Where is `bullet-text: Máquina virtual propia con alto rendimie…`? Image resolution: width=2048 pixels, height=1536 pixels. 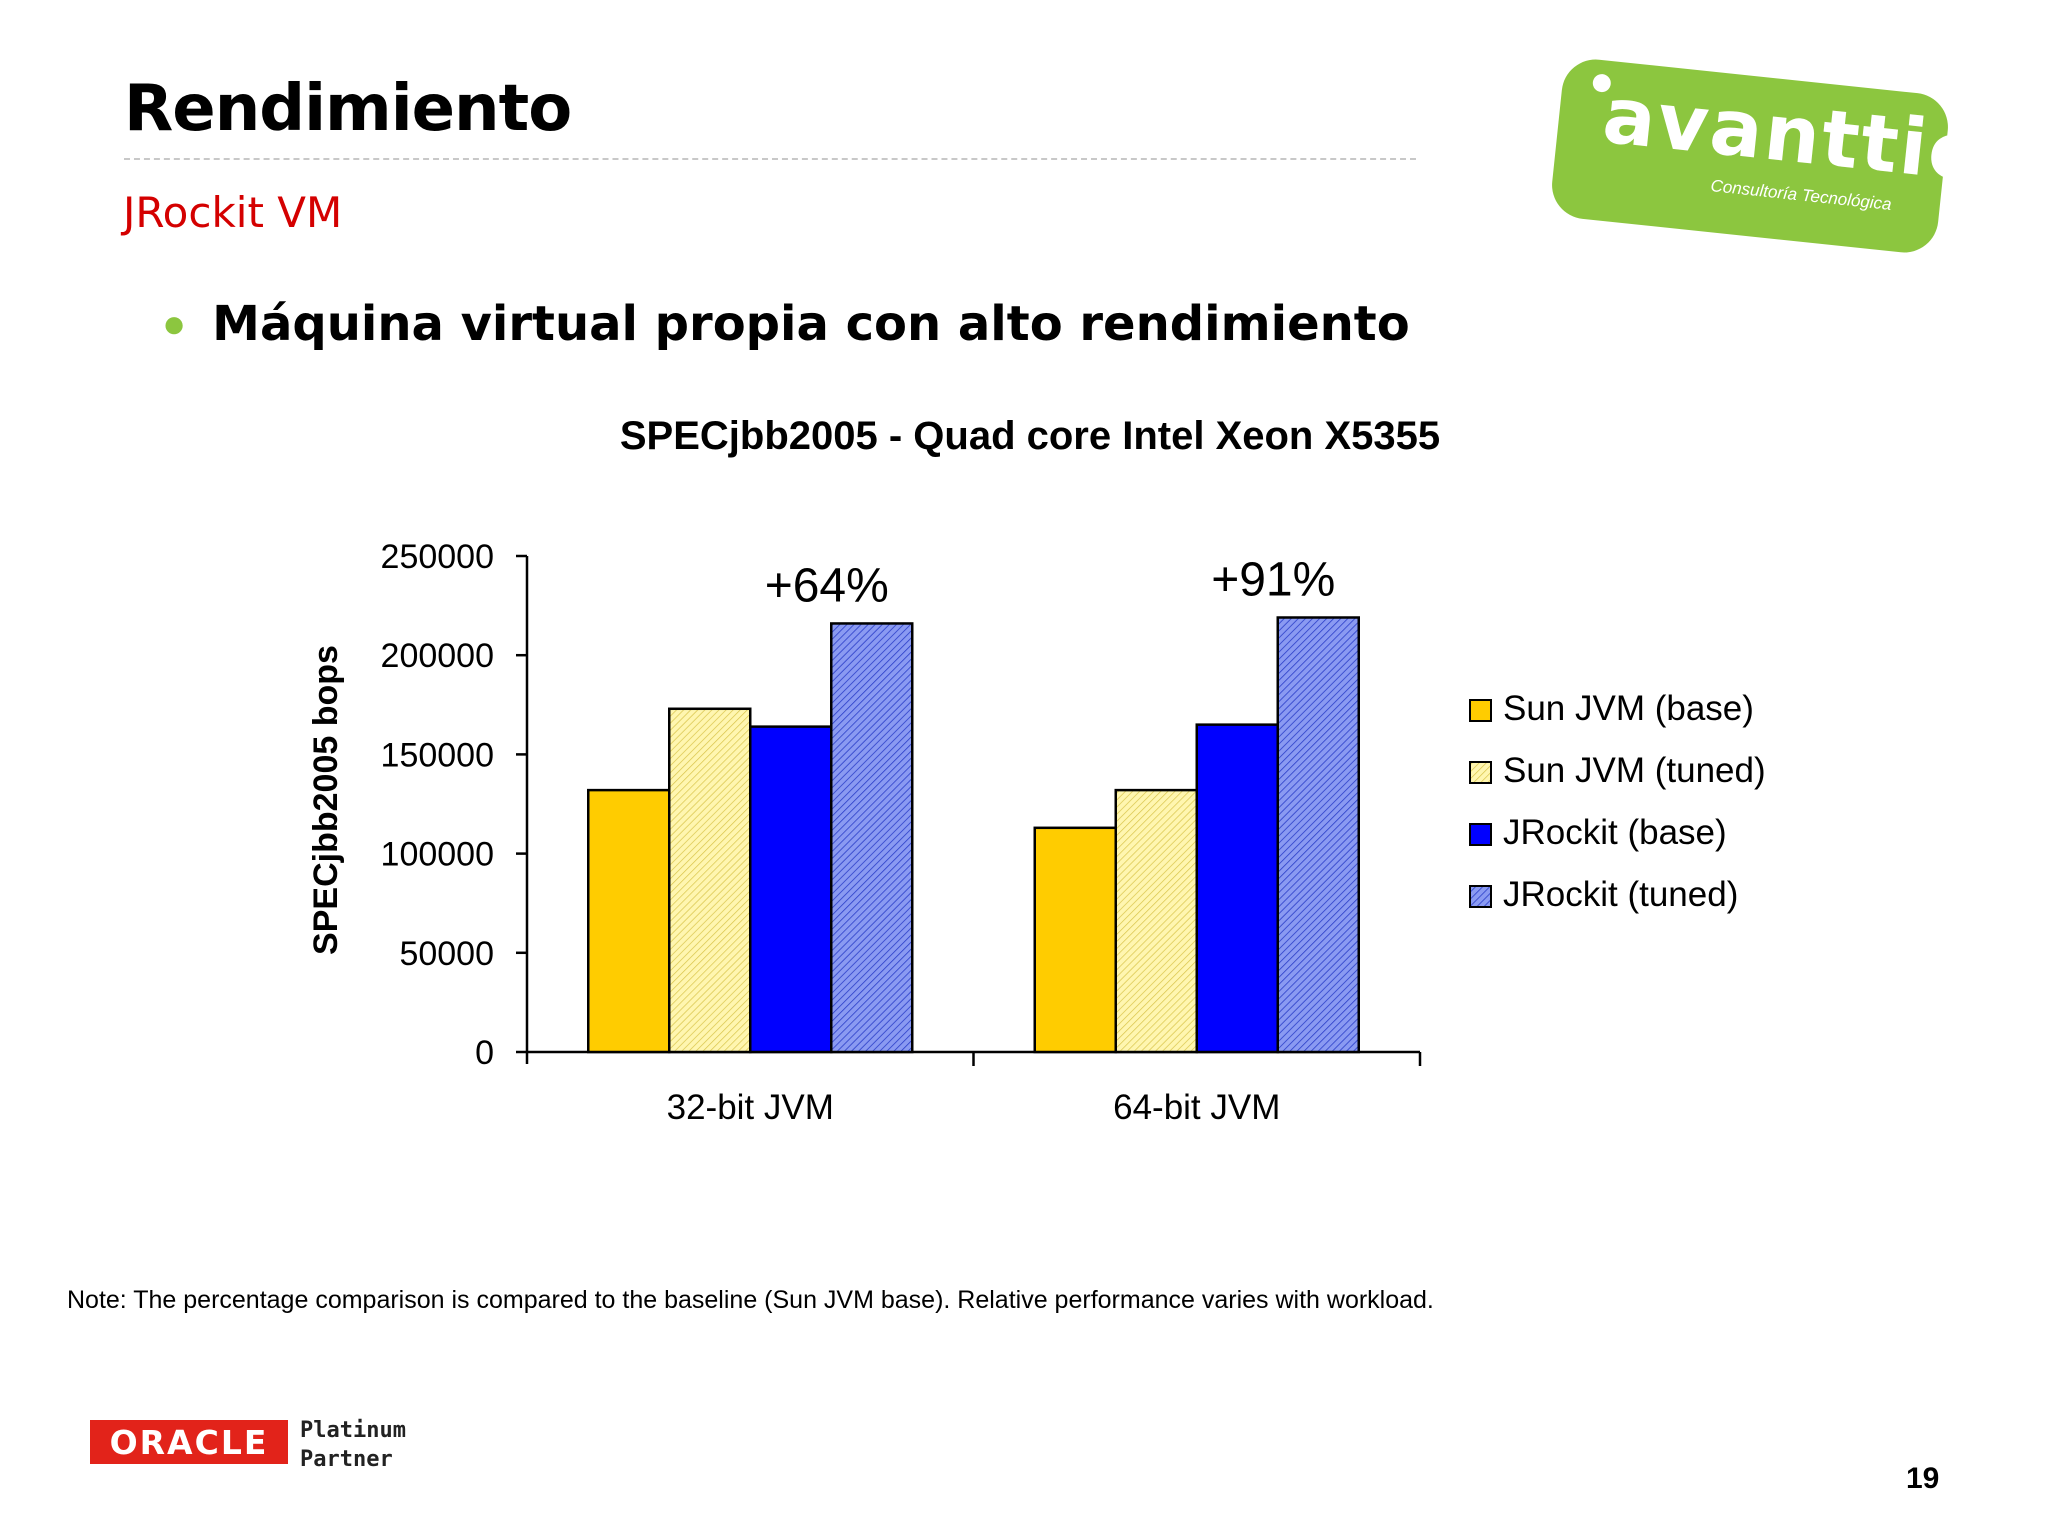
bullet-text: Máquina virtual propia con alto rendimie… is located at coordinates (811, 324).